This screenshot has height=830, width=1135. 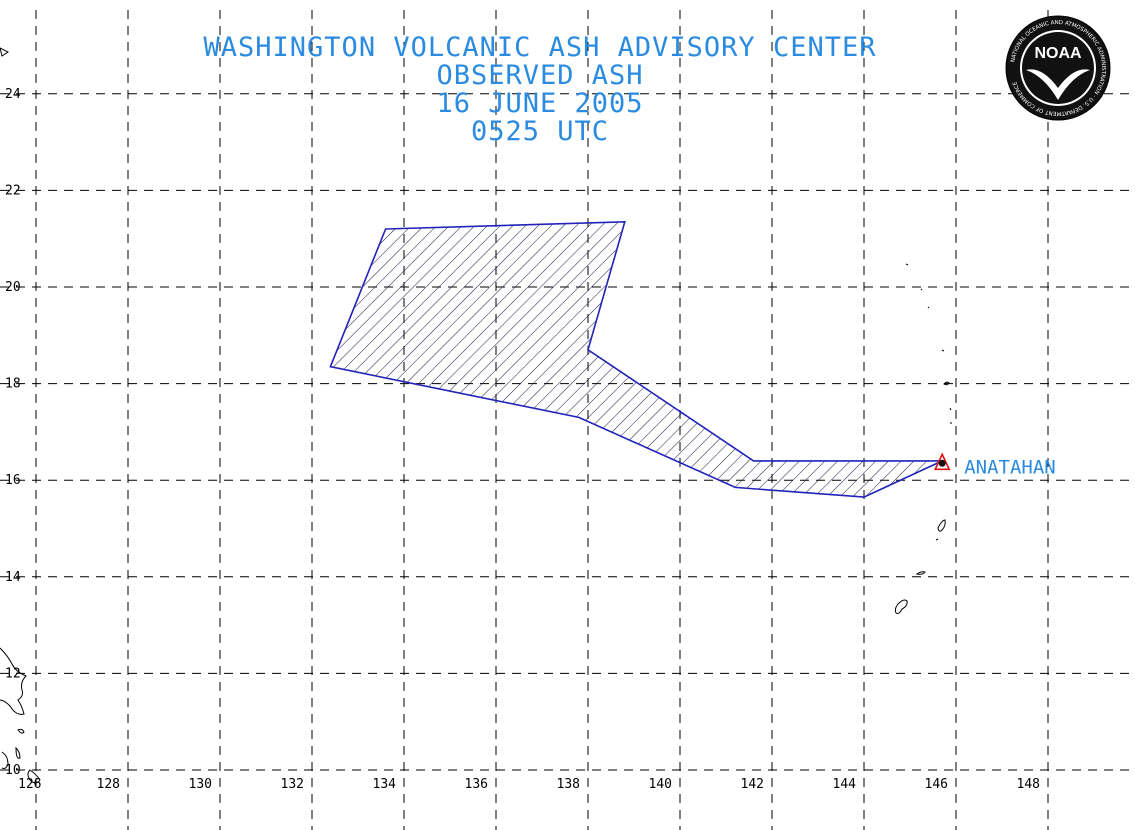 I want to click on lat-tick-label: 10, so click(x=13, y=770).